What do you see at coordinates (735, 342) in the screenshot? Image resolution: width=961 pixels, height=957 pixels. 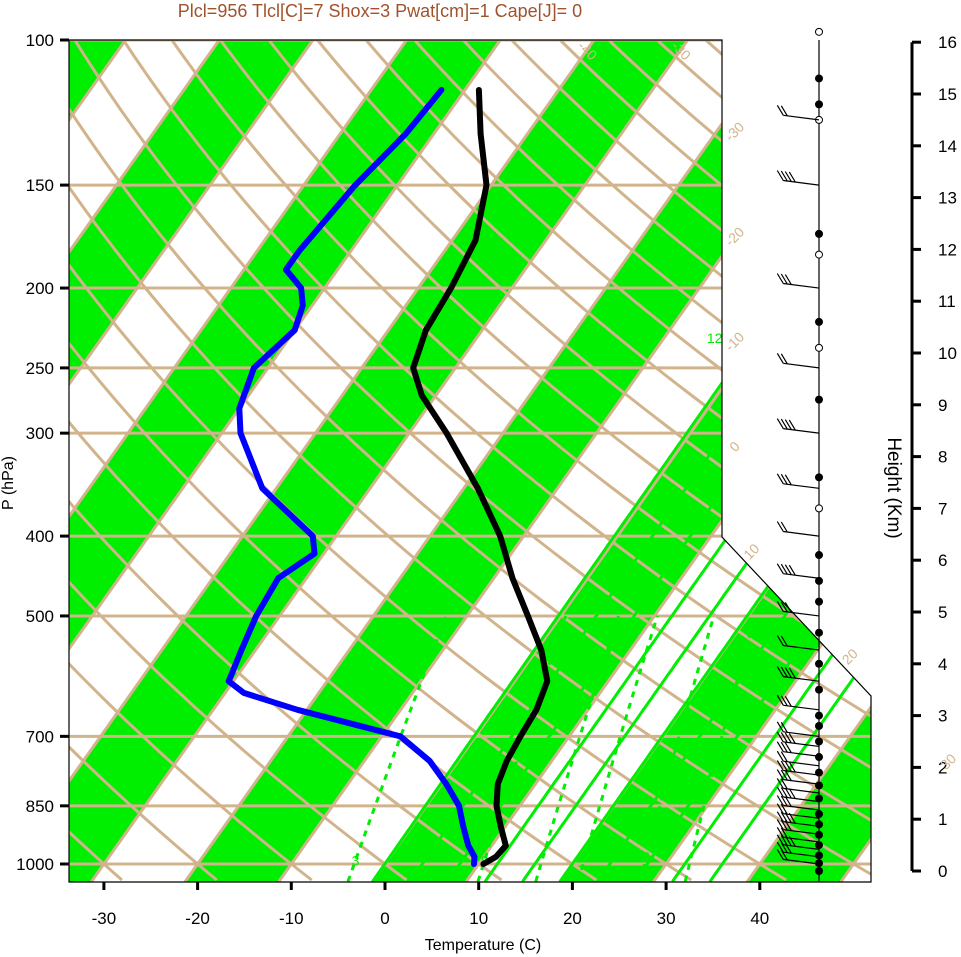 I see `dry-adiabat-label: -10` at bounding box center [735, 342].